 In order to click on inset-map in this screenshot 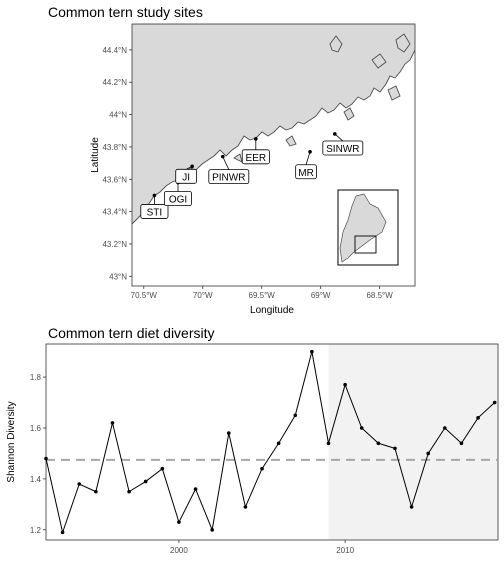, I will do `click(368, 227)`.